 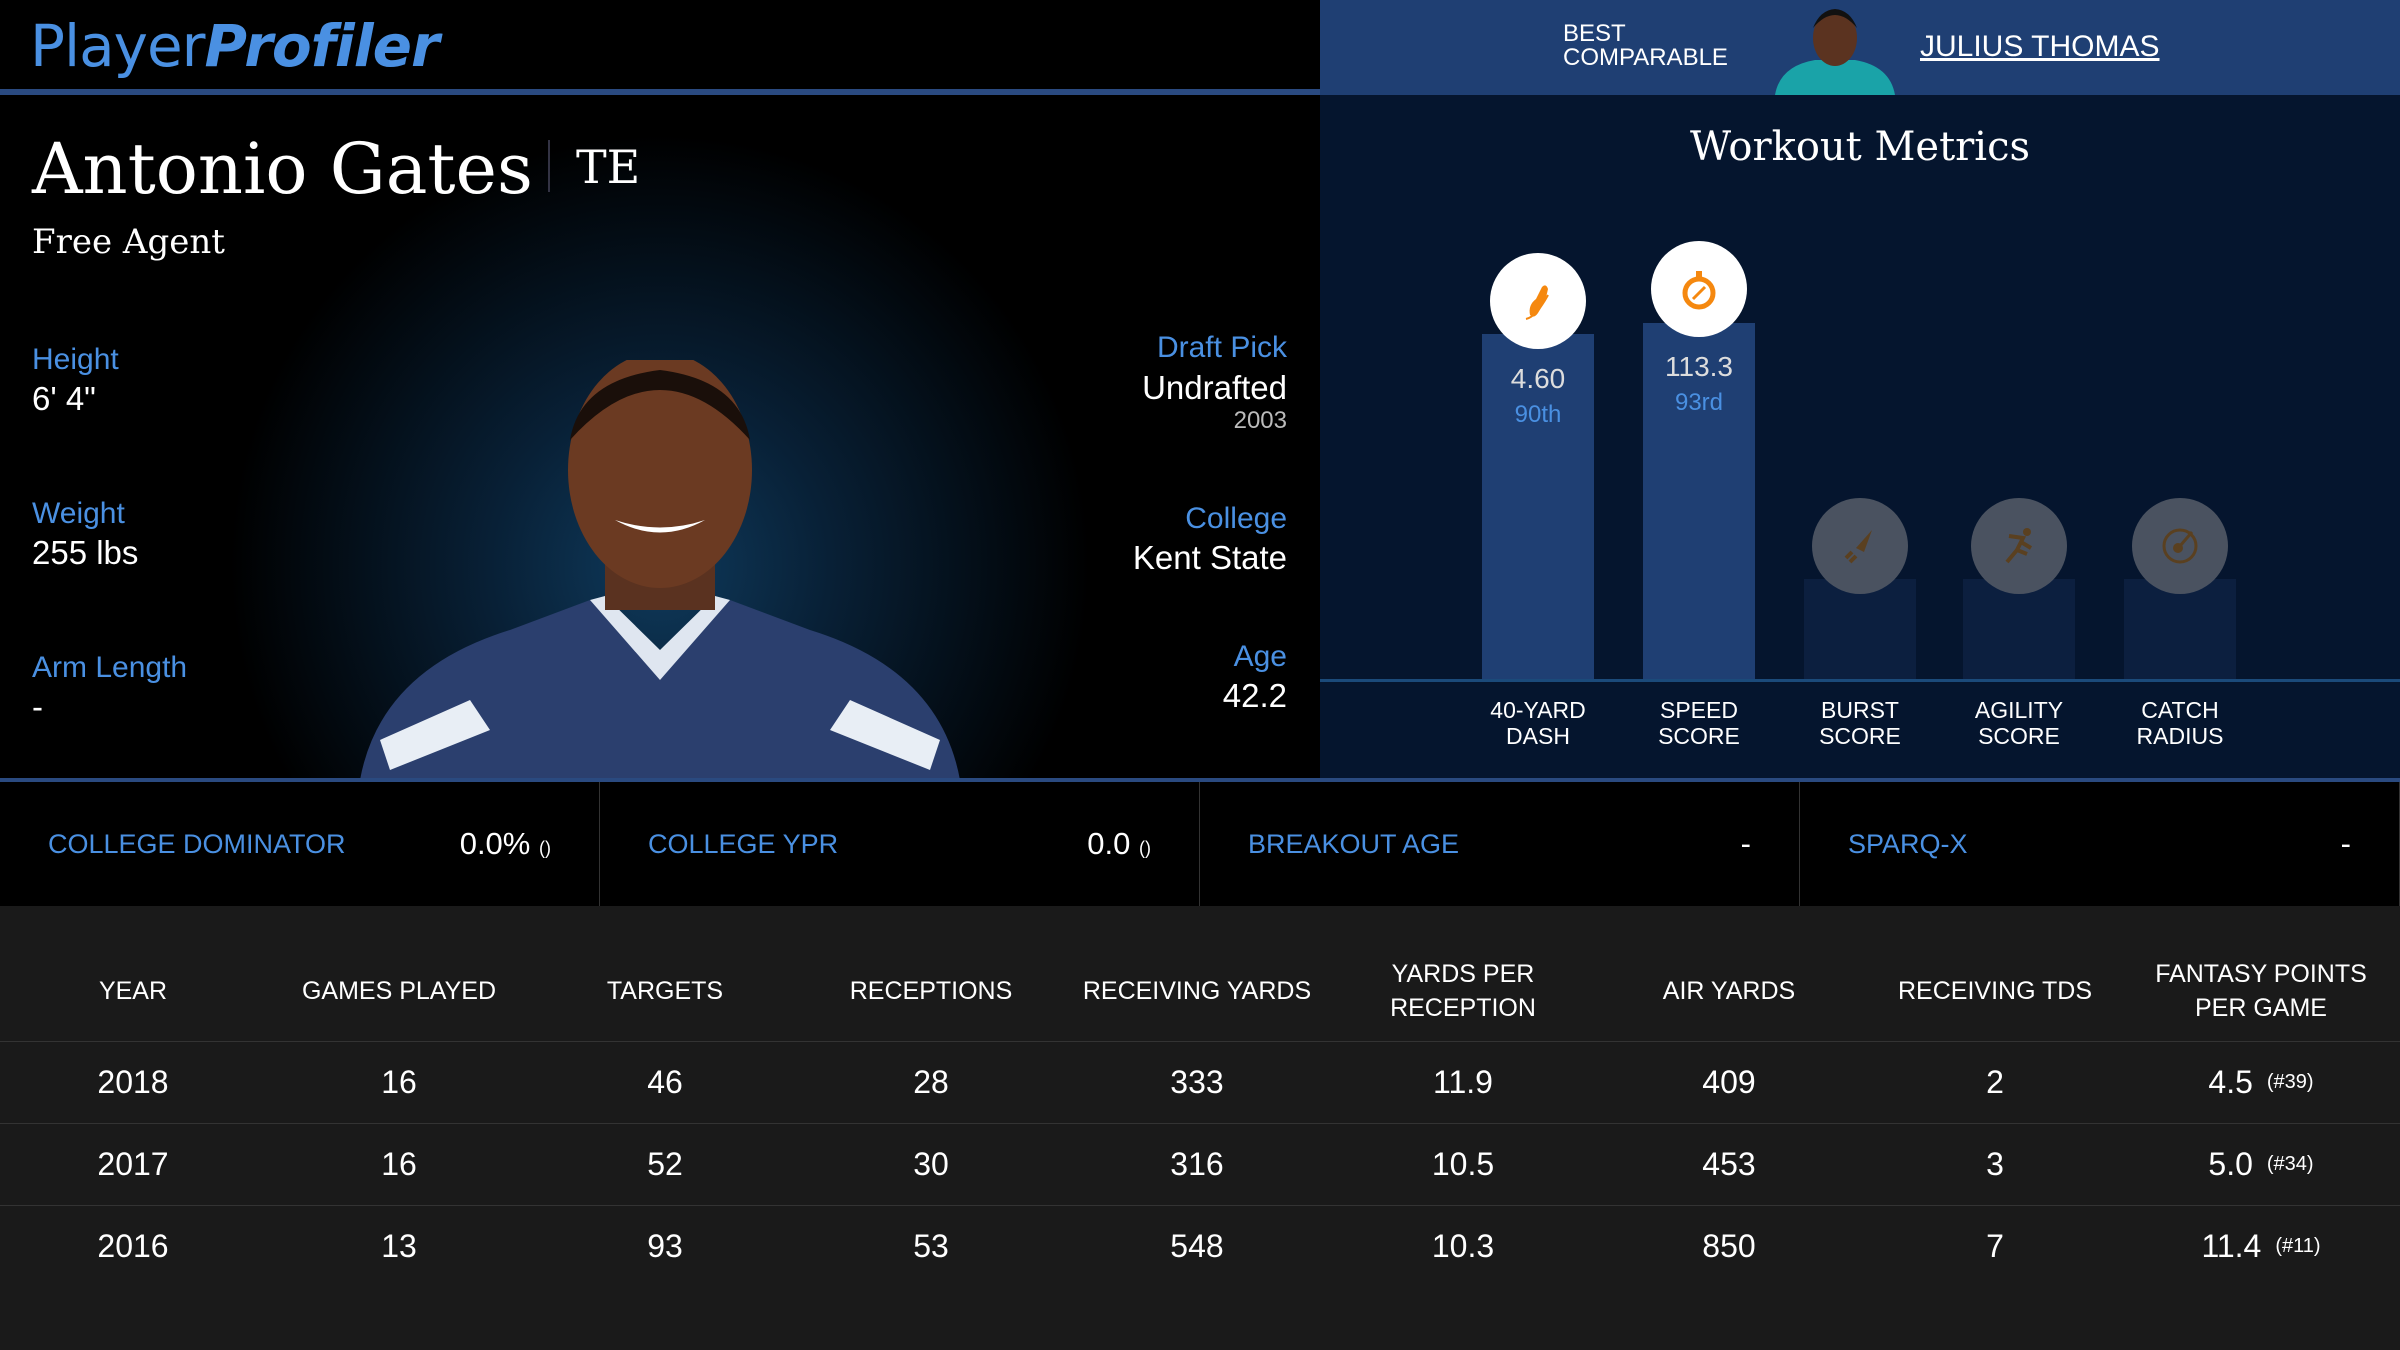 I want to click on metric-label-line1: BURST, so click(x=1860, y=710).